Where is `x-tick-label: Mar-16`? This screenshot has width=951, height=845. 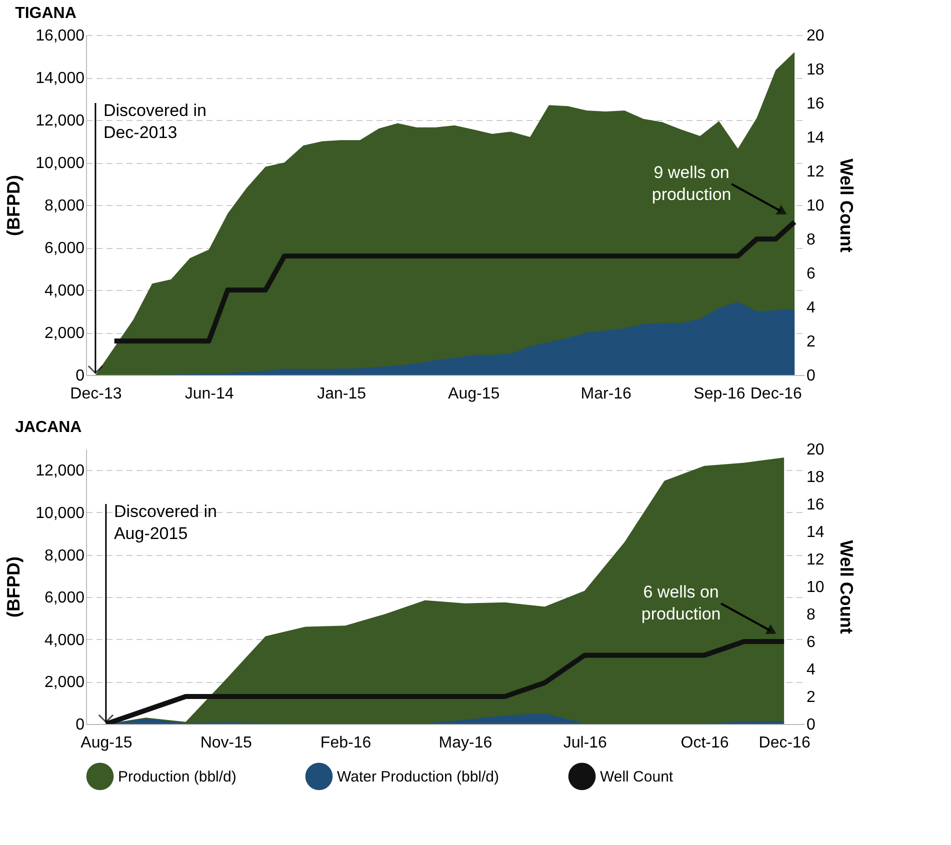
x-tick-label: Mar-16 is located at coordinates (606, 394).